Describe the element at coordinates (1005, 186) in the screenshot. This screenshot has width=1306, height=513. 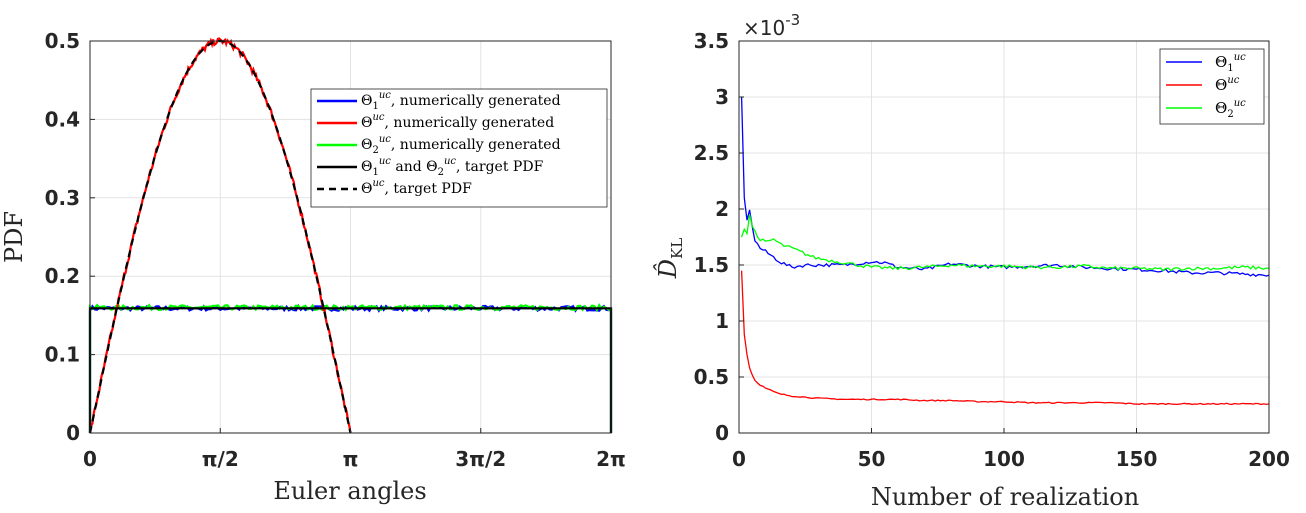
I see `series-line-theta1` at that location.